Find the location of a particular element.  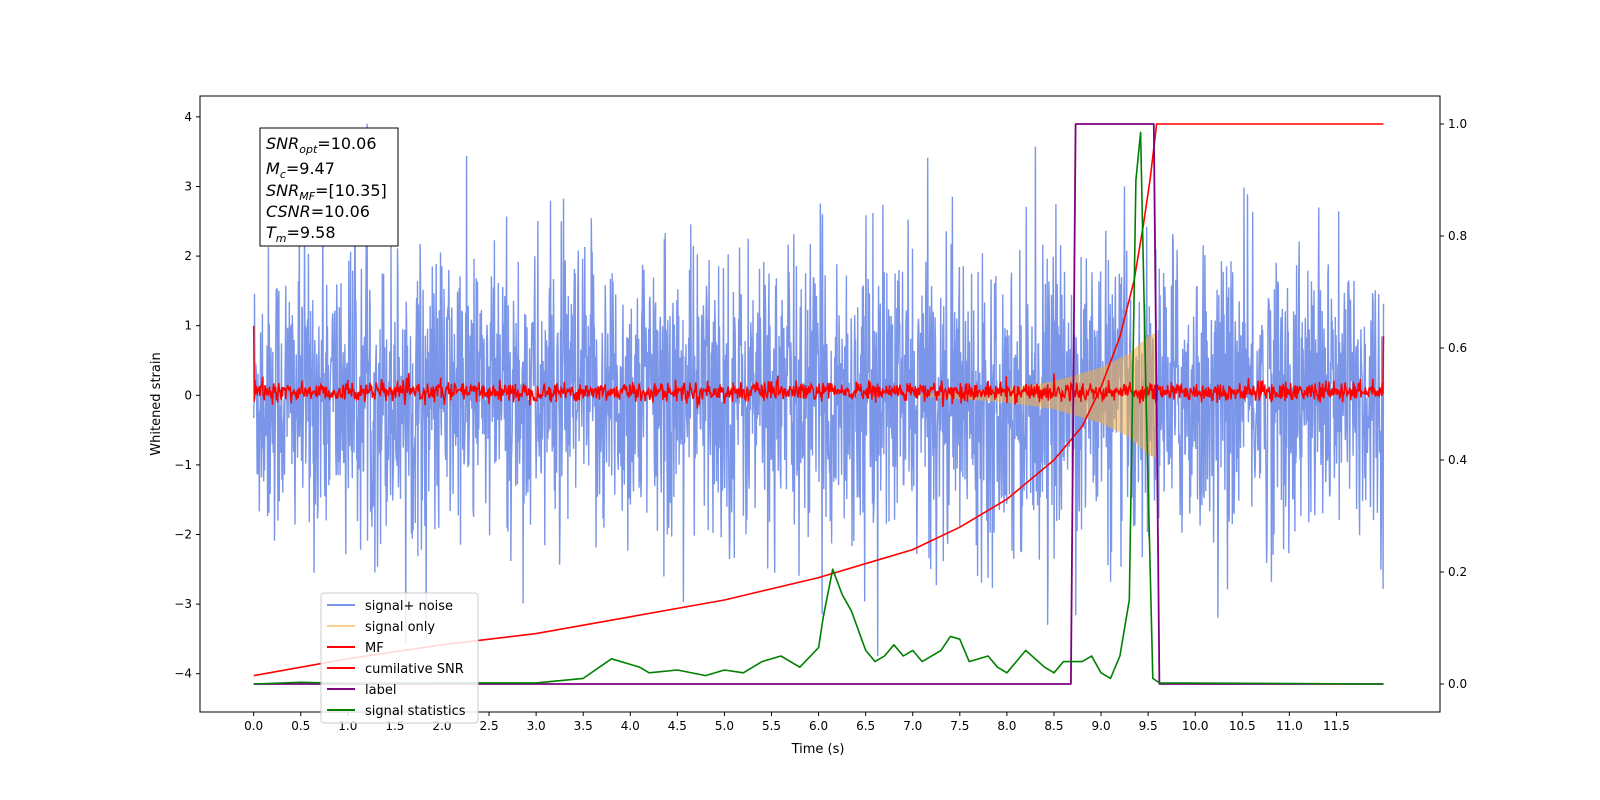

y-axis-label: Whitened strain is located at coordinates (156, 403).